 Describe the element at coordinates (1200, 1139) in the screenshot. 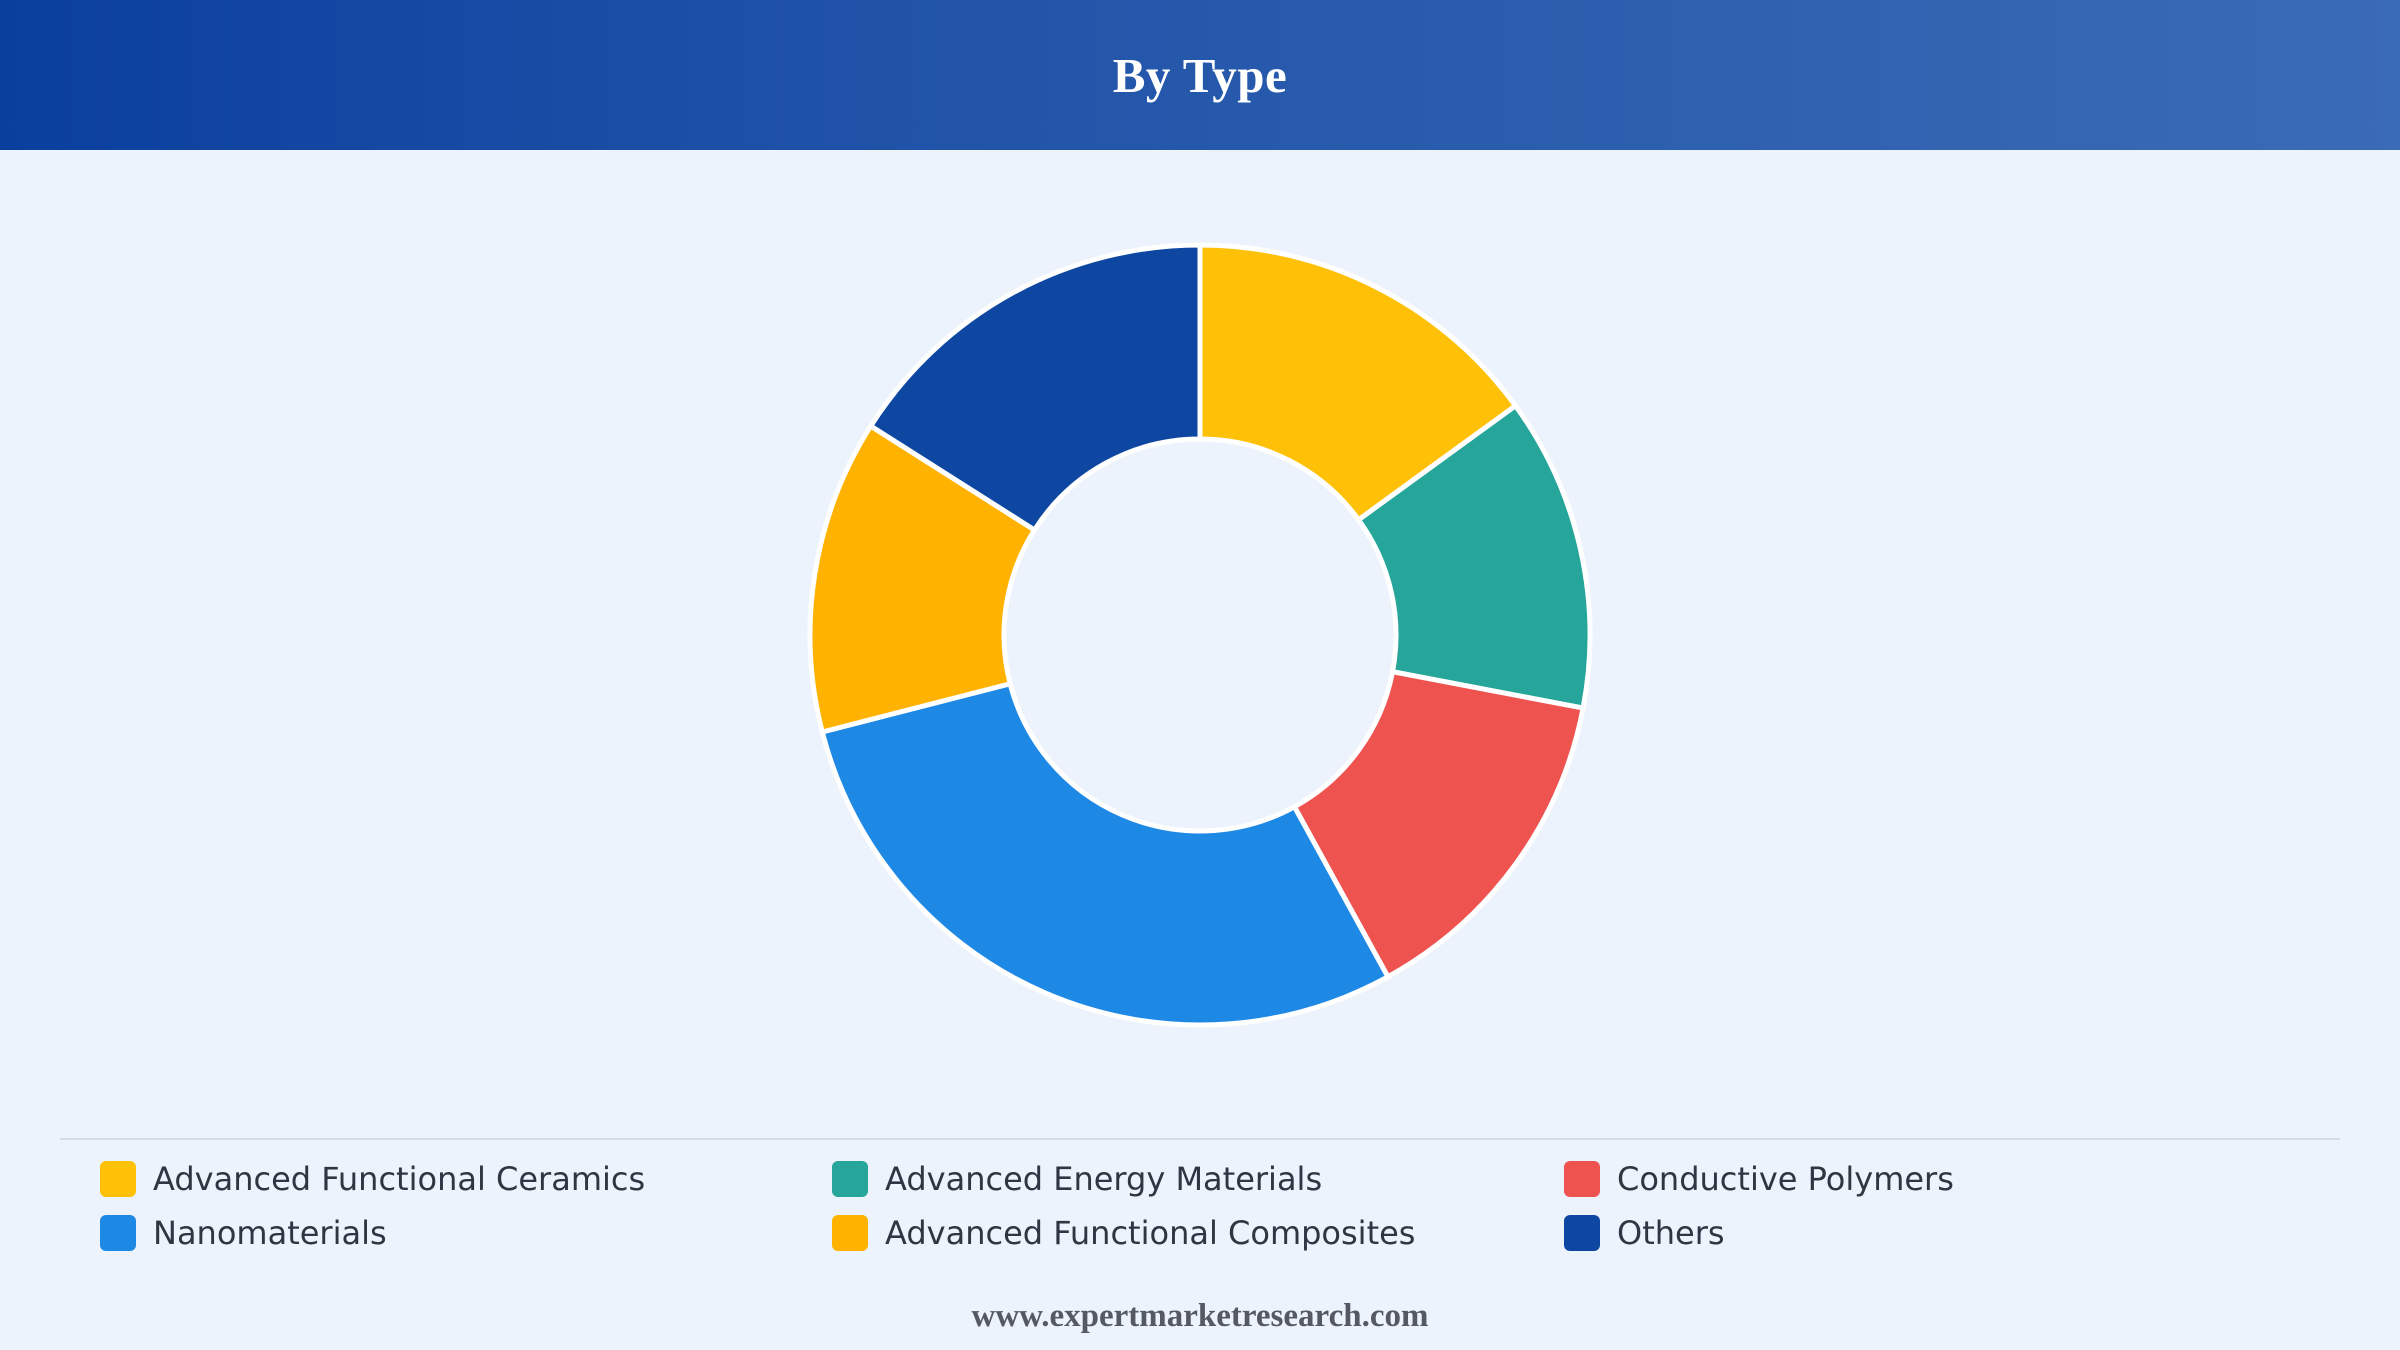

I see `legend-divider` at that location.